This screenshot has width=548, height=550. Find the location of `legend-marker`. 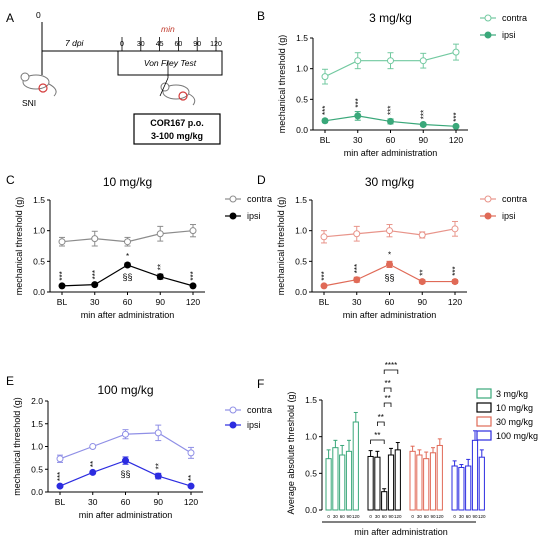

legend-marker is located at coordinates (488, 35).